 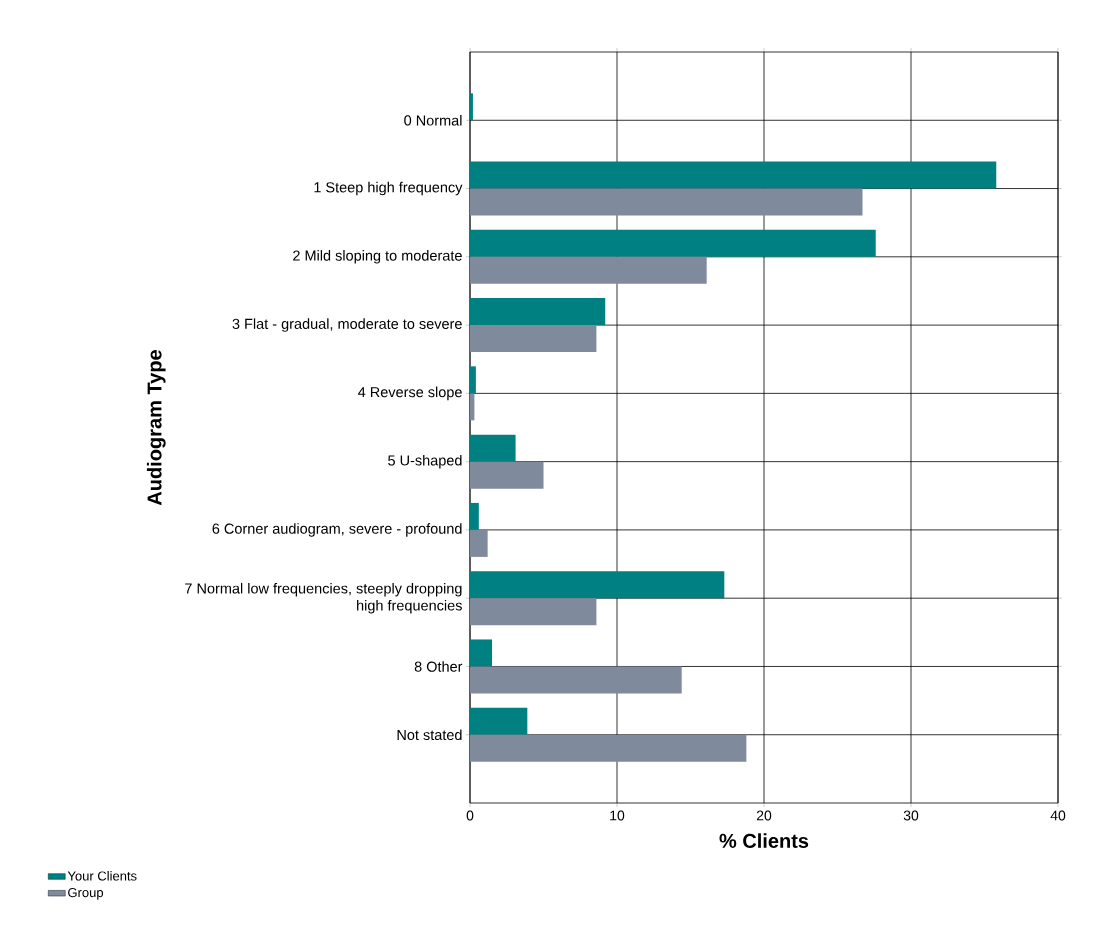 What do you see at coordinates (438, 666) in the screenshot?
I see `y-tick-label: 8 Other` at bounding box center [438, 666].